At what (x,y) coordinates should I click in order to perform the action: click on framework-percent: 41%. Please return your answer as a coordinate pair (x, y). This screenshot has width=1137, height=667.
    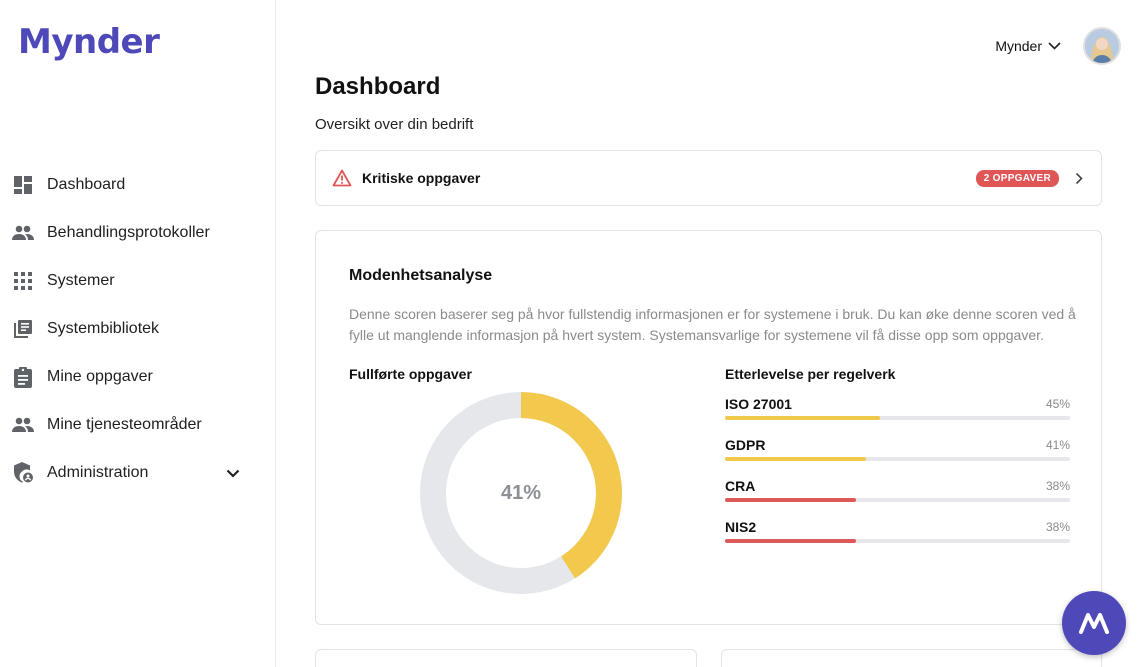
    Looking at the image, I should click on (1057, 445).